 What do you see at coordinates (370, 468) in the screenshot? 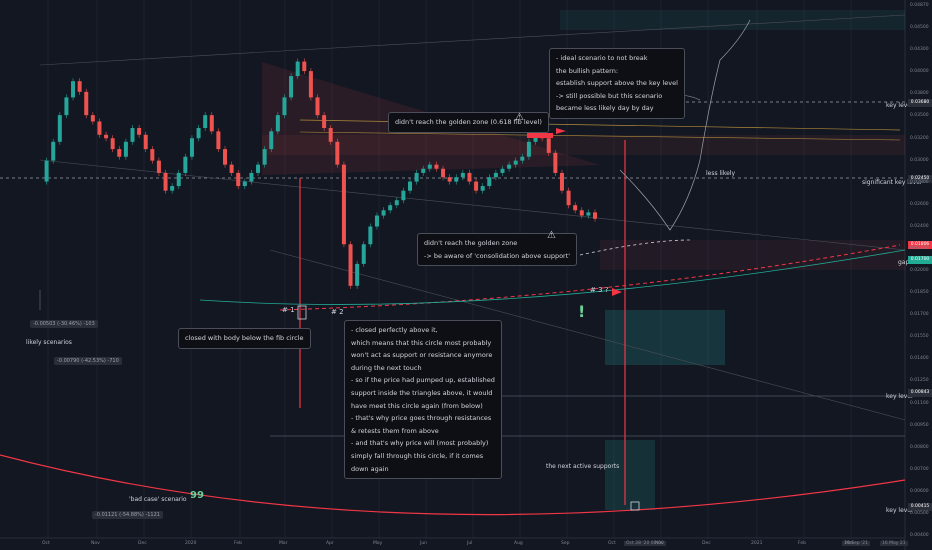
I see `closed-above-line-12: down again` at bounding box center [370, 468].